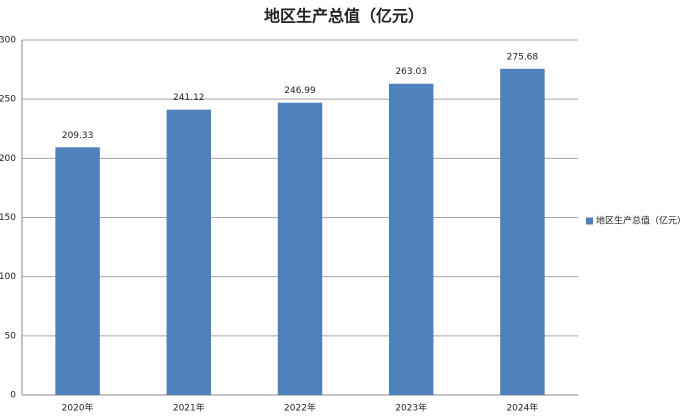  I want to click on y-tick-label: 150, so click(8, 218).